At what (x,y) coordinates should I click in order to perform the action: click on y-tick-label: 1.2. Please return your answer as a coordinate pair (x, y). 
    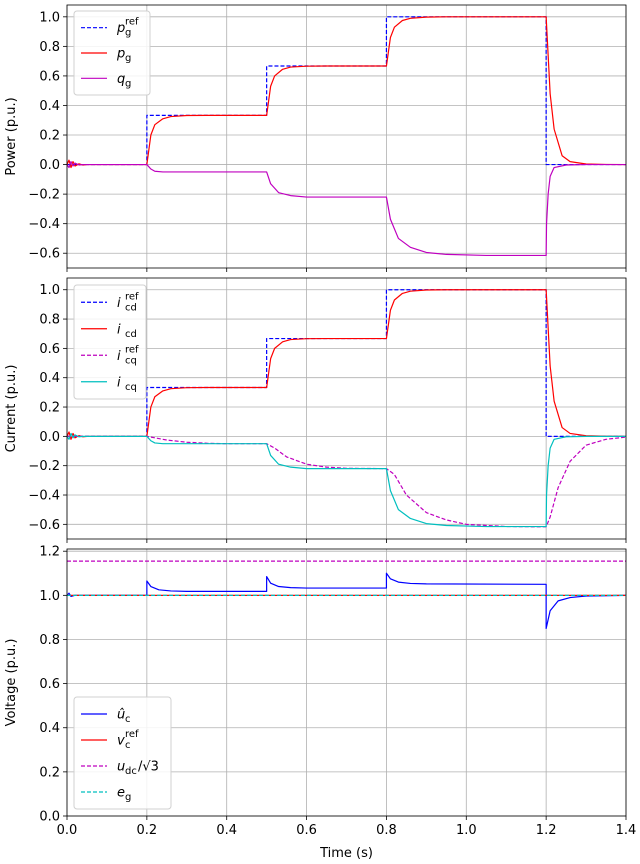
    Looking at the image, I should click on (49, 552).